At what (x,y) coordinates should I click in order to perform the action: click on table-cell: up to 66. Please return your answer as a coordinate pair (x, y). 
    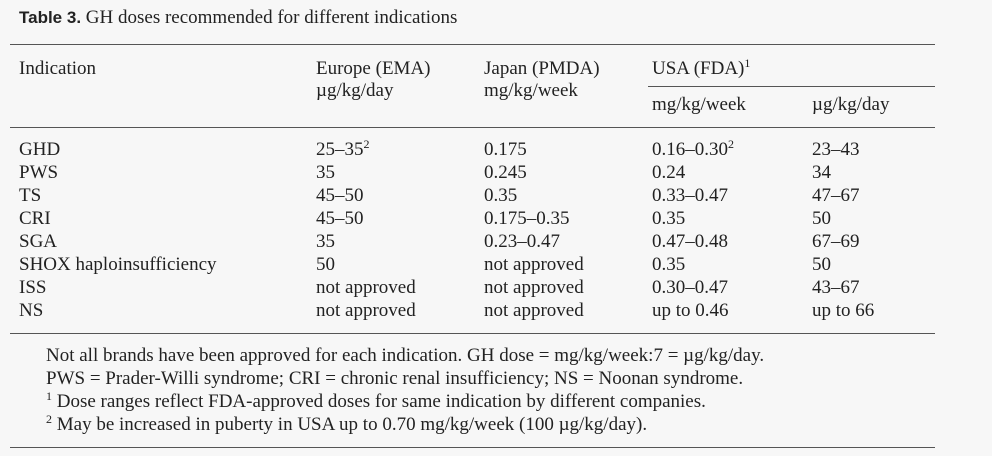
    Looking at the image, I should click on (843, 310).